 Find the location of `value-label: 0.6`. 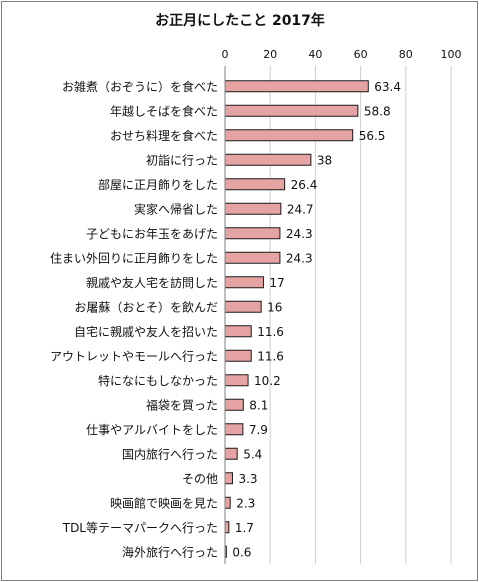

value-label: 0.6 is located at coordinates (241, 552).